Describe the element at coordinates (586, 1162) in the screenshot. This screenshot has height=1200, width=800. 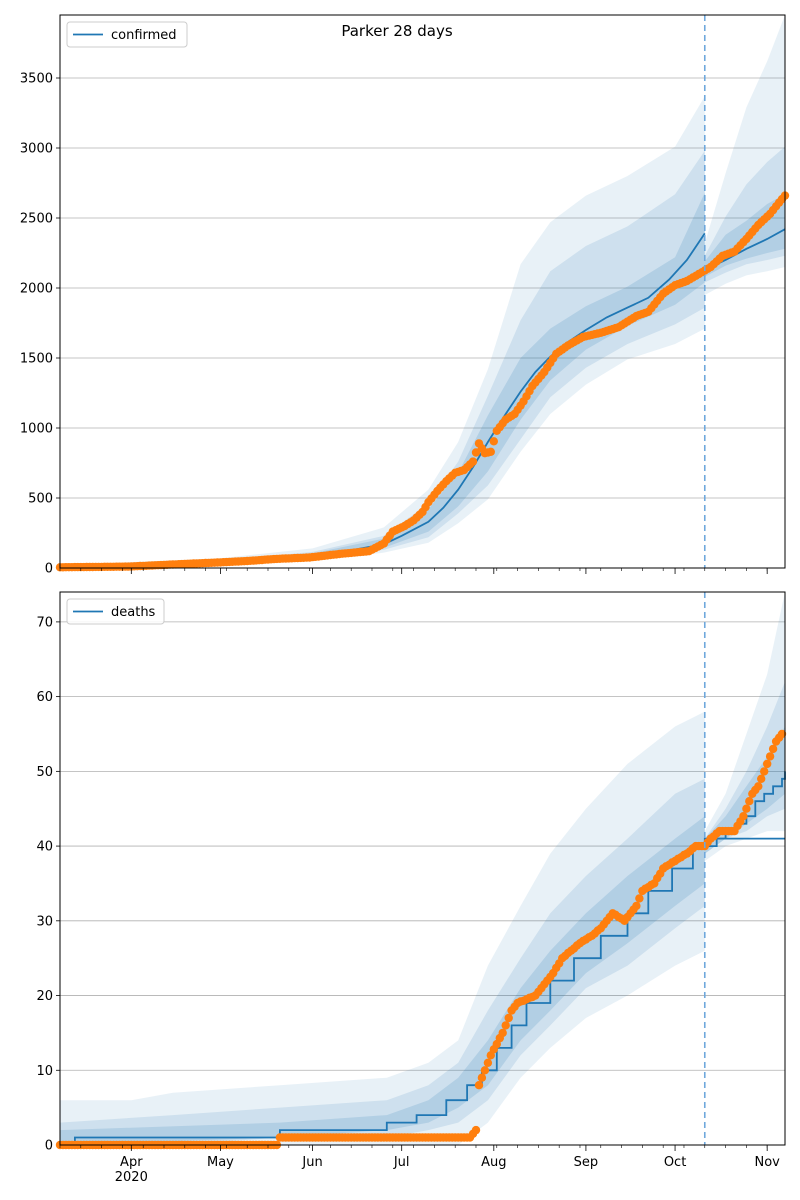
I see `x-tick-label: Sep` at that location.